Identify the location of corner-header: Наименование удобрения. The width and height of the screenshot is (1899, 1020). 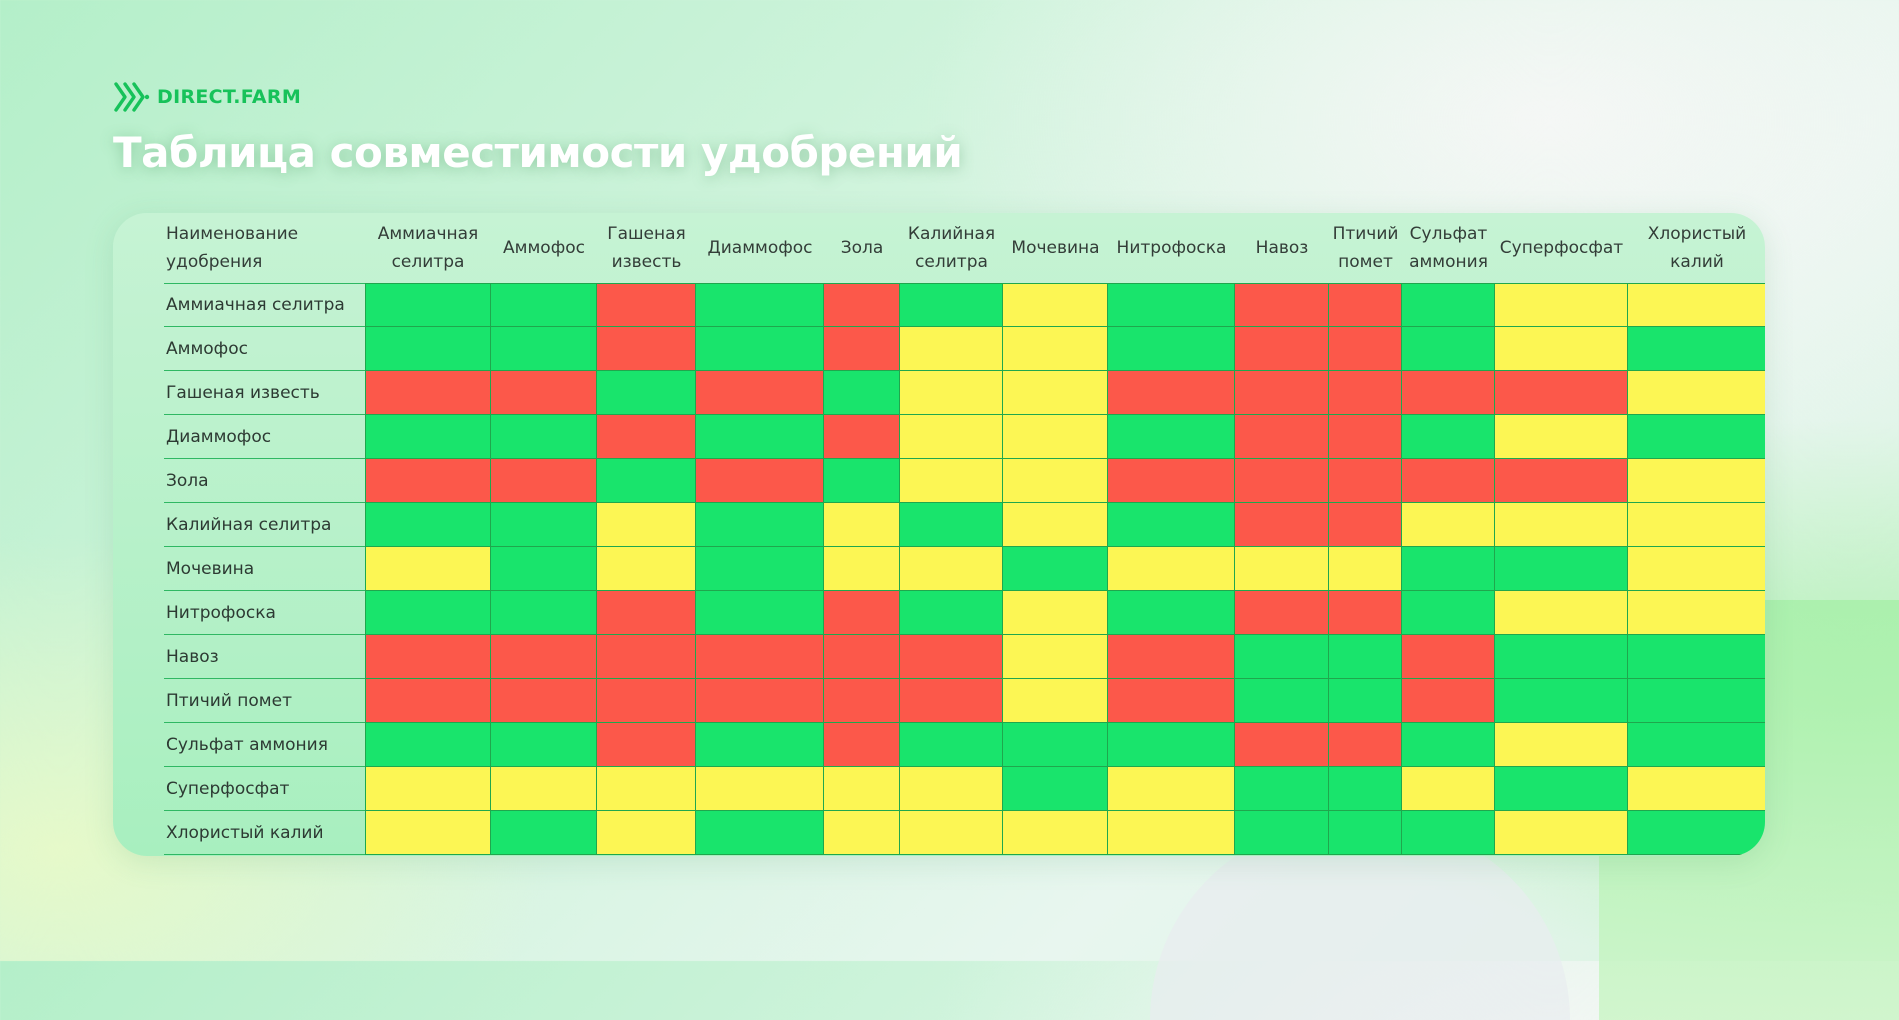
(232, 248).